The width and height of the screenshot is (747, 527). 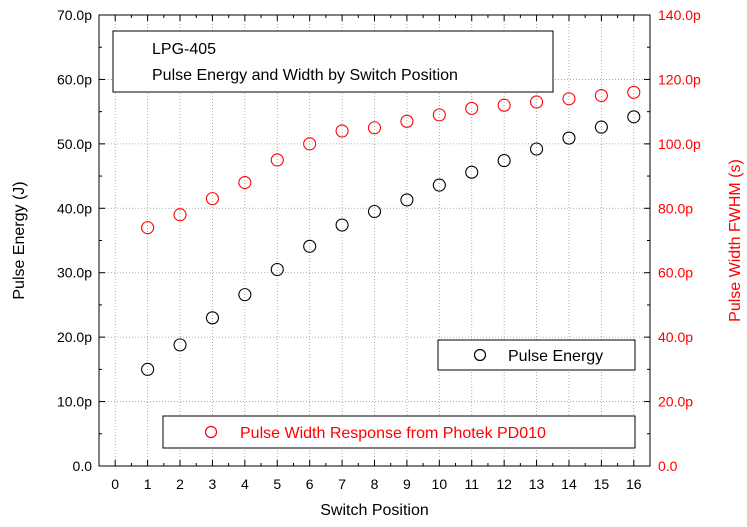 I want to click on y-right-tick-label: 120.0p, so click(x=679, y=79).